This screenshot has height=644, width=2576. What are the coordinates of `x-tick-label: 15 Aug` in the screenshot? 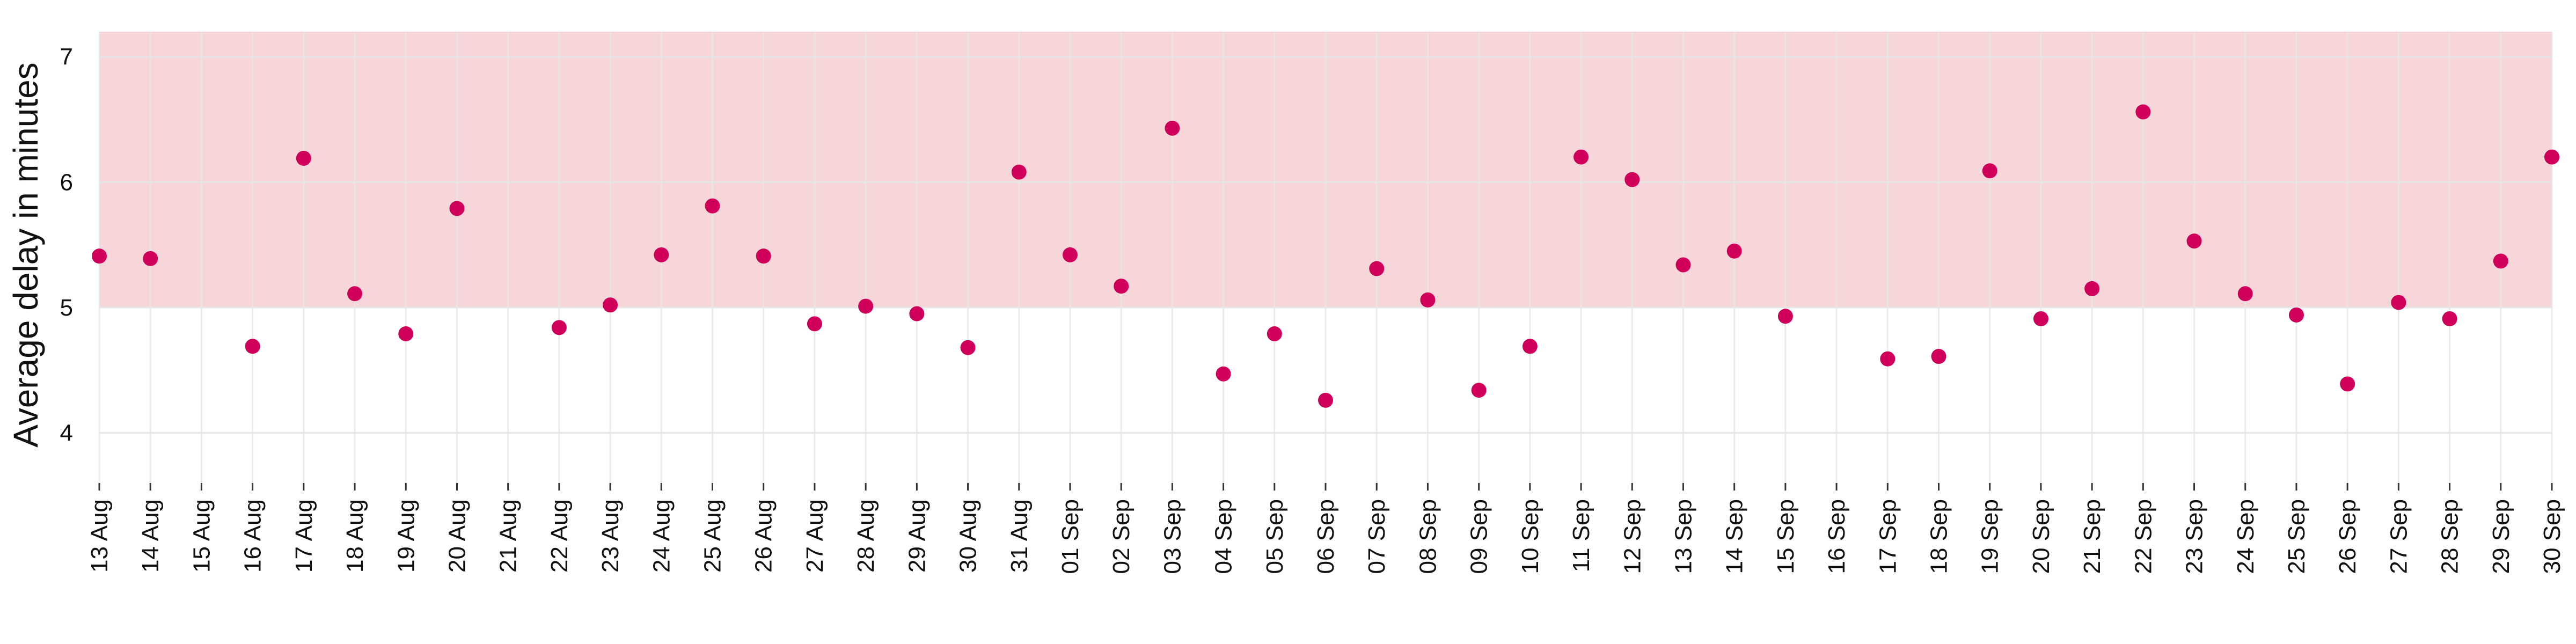 It's located at (201, 536).